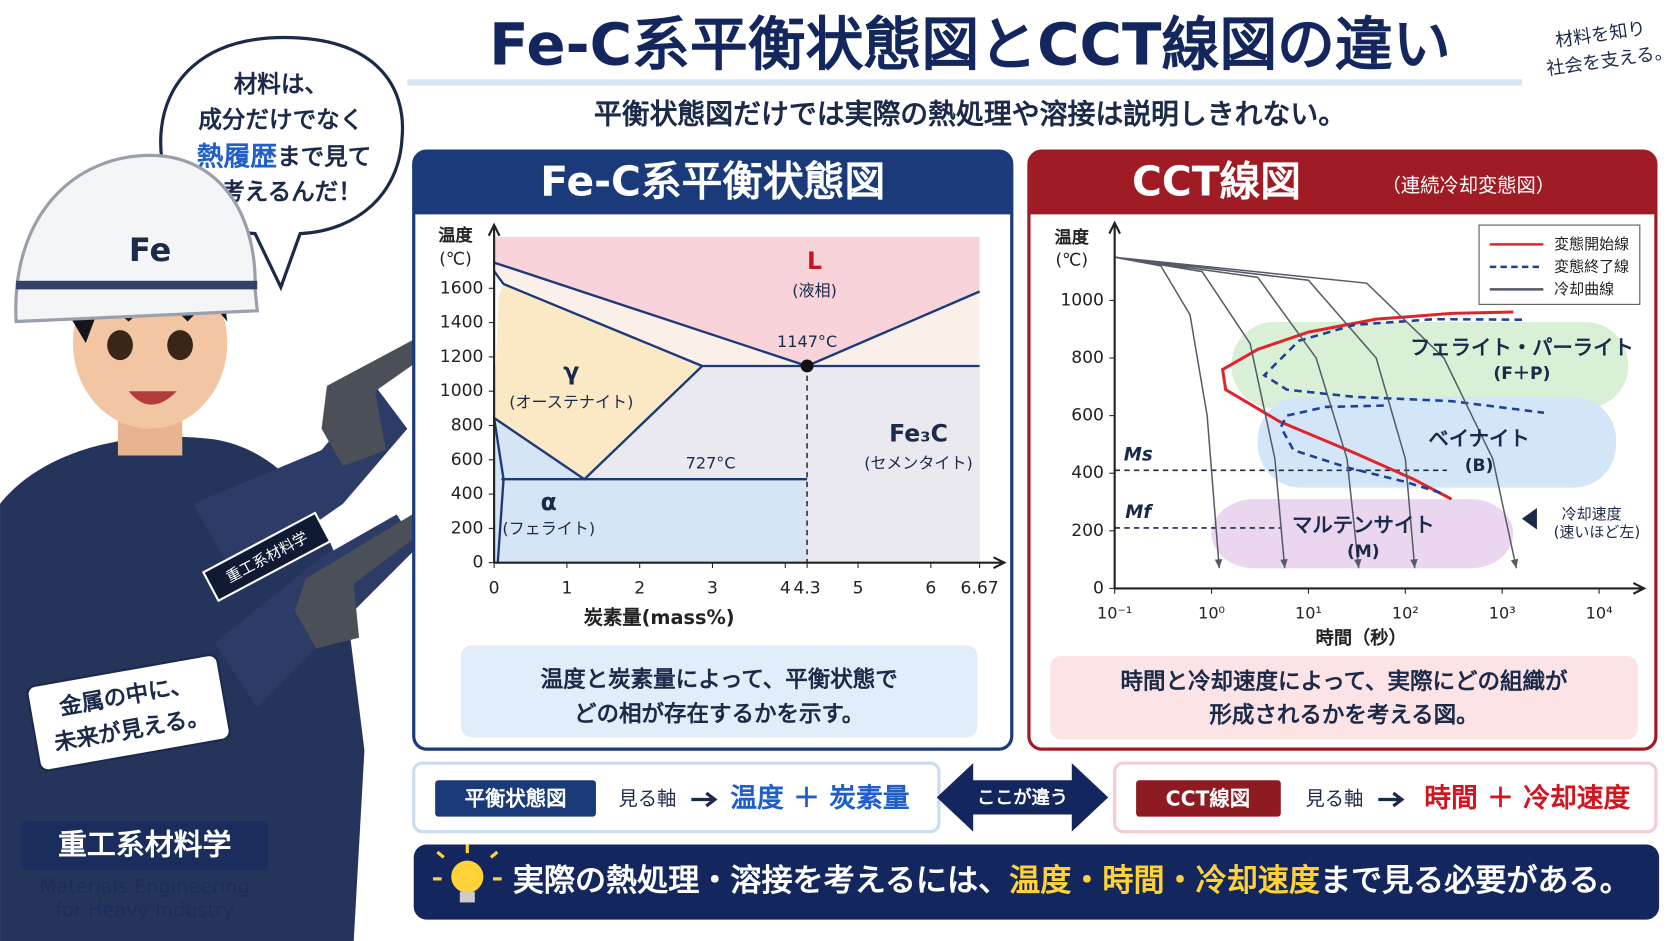  What do you see at coordinates (571, 371) in the screenshot?
I see `phase-symbol: γ` at bounding box center [571, 371].